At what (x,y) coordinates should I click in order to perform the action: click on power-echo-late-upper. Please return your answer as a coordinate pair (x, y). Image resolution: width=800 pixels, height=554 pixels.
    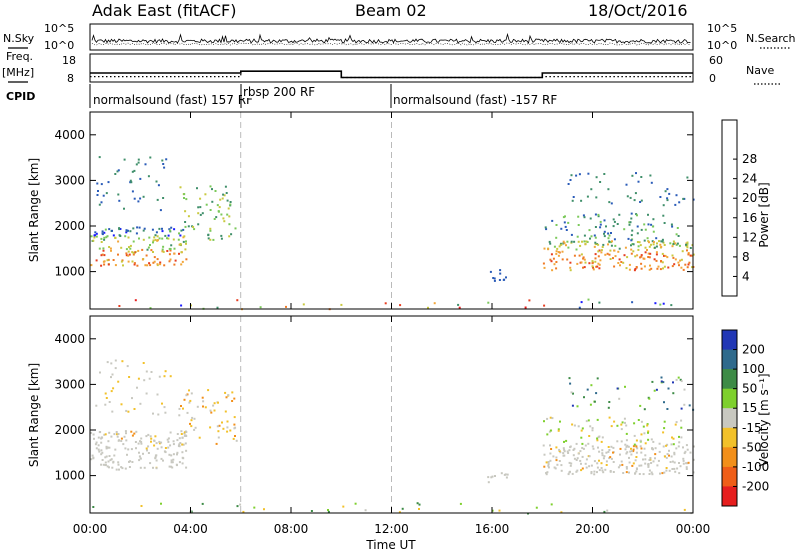
    Looking at the image, I should click on (650, 175).